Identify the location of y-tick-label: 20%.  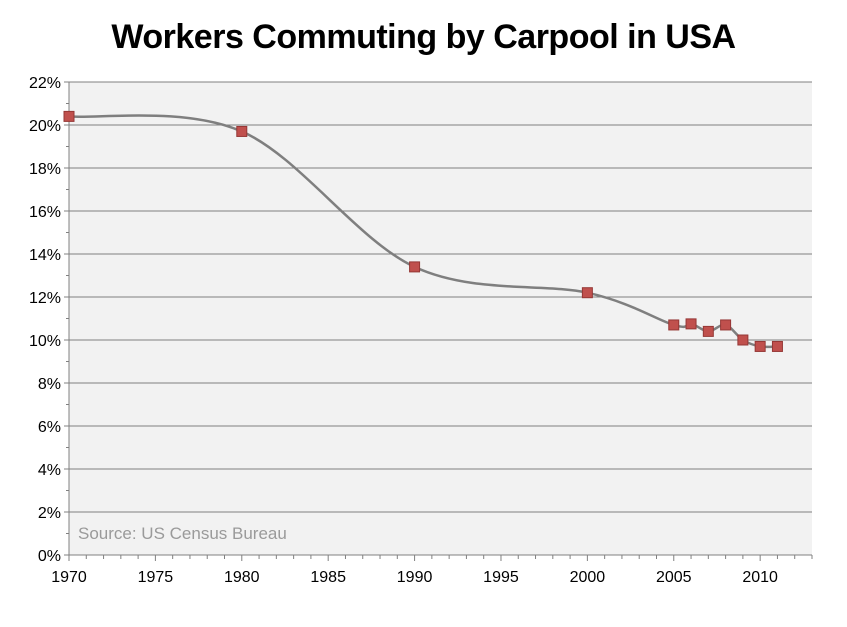
(45, 126).